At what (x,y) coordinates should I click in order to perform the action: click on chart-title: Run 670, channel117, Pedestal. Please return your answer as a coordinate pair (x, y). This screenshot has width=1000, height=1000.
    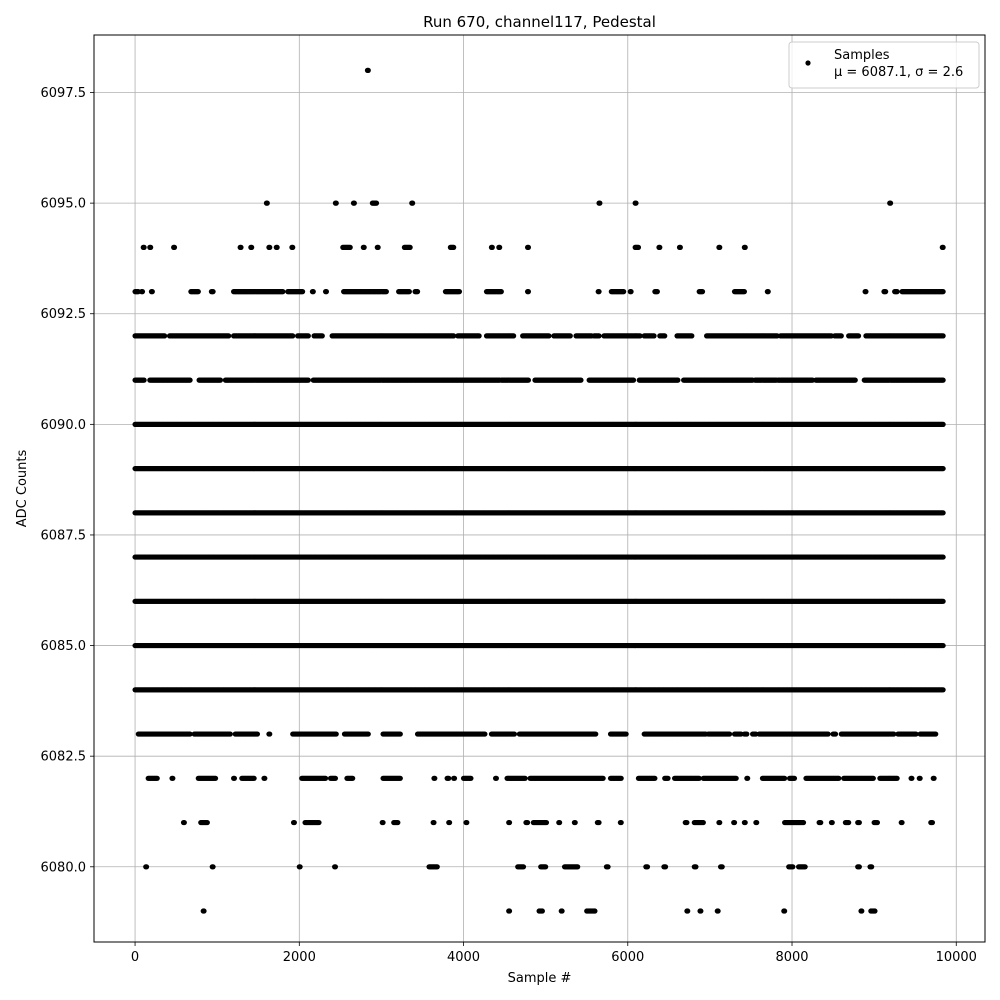
    Looking at the image, I should click on (539, 22).